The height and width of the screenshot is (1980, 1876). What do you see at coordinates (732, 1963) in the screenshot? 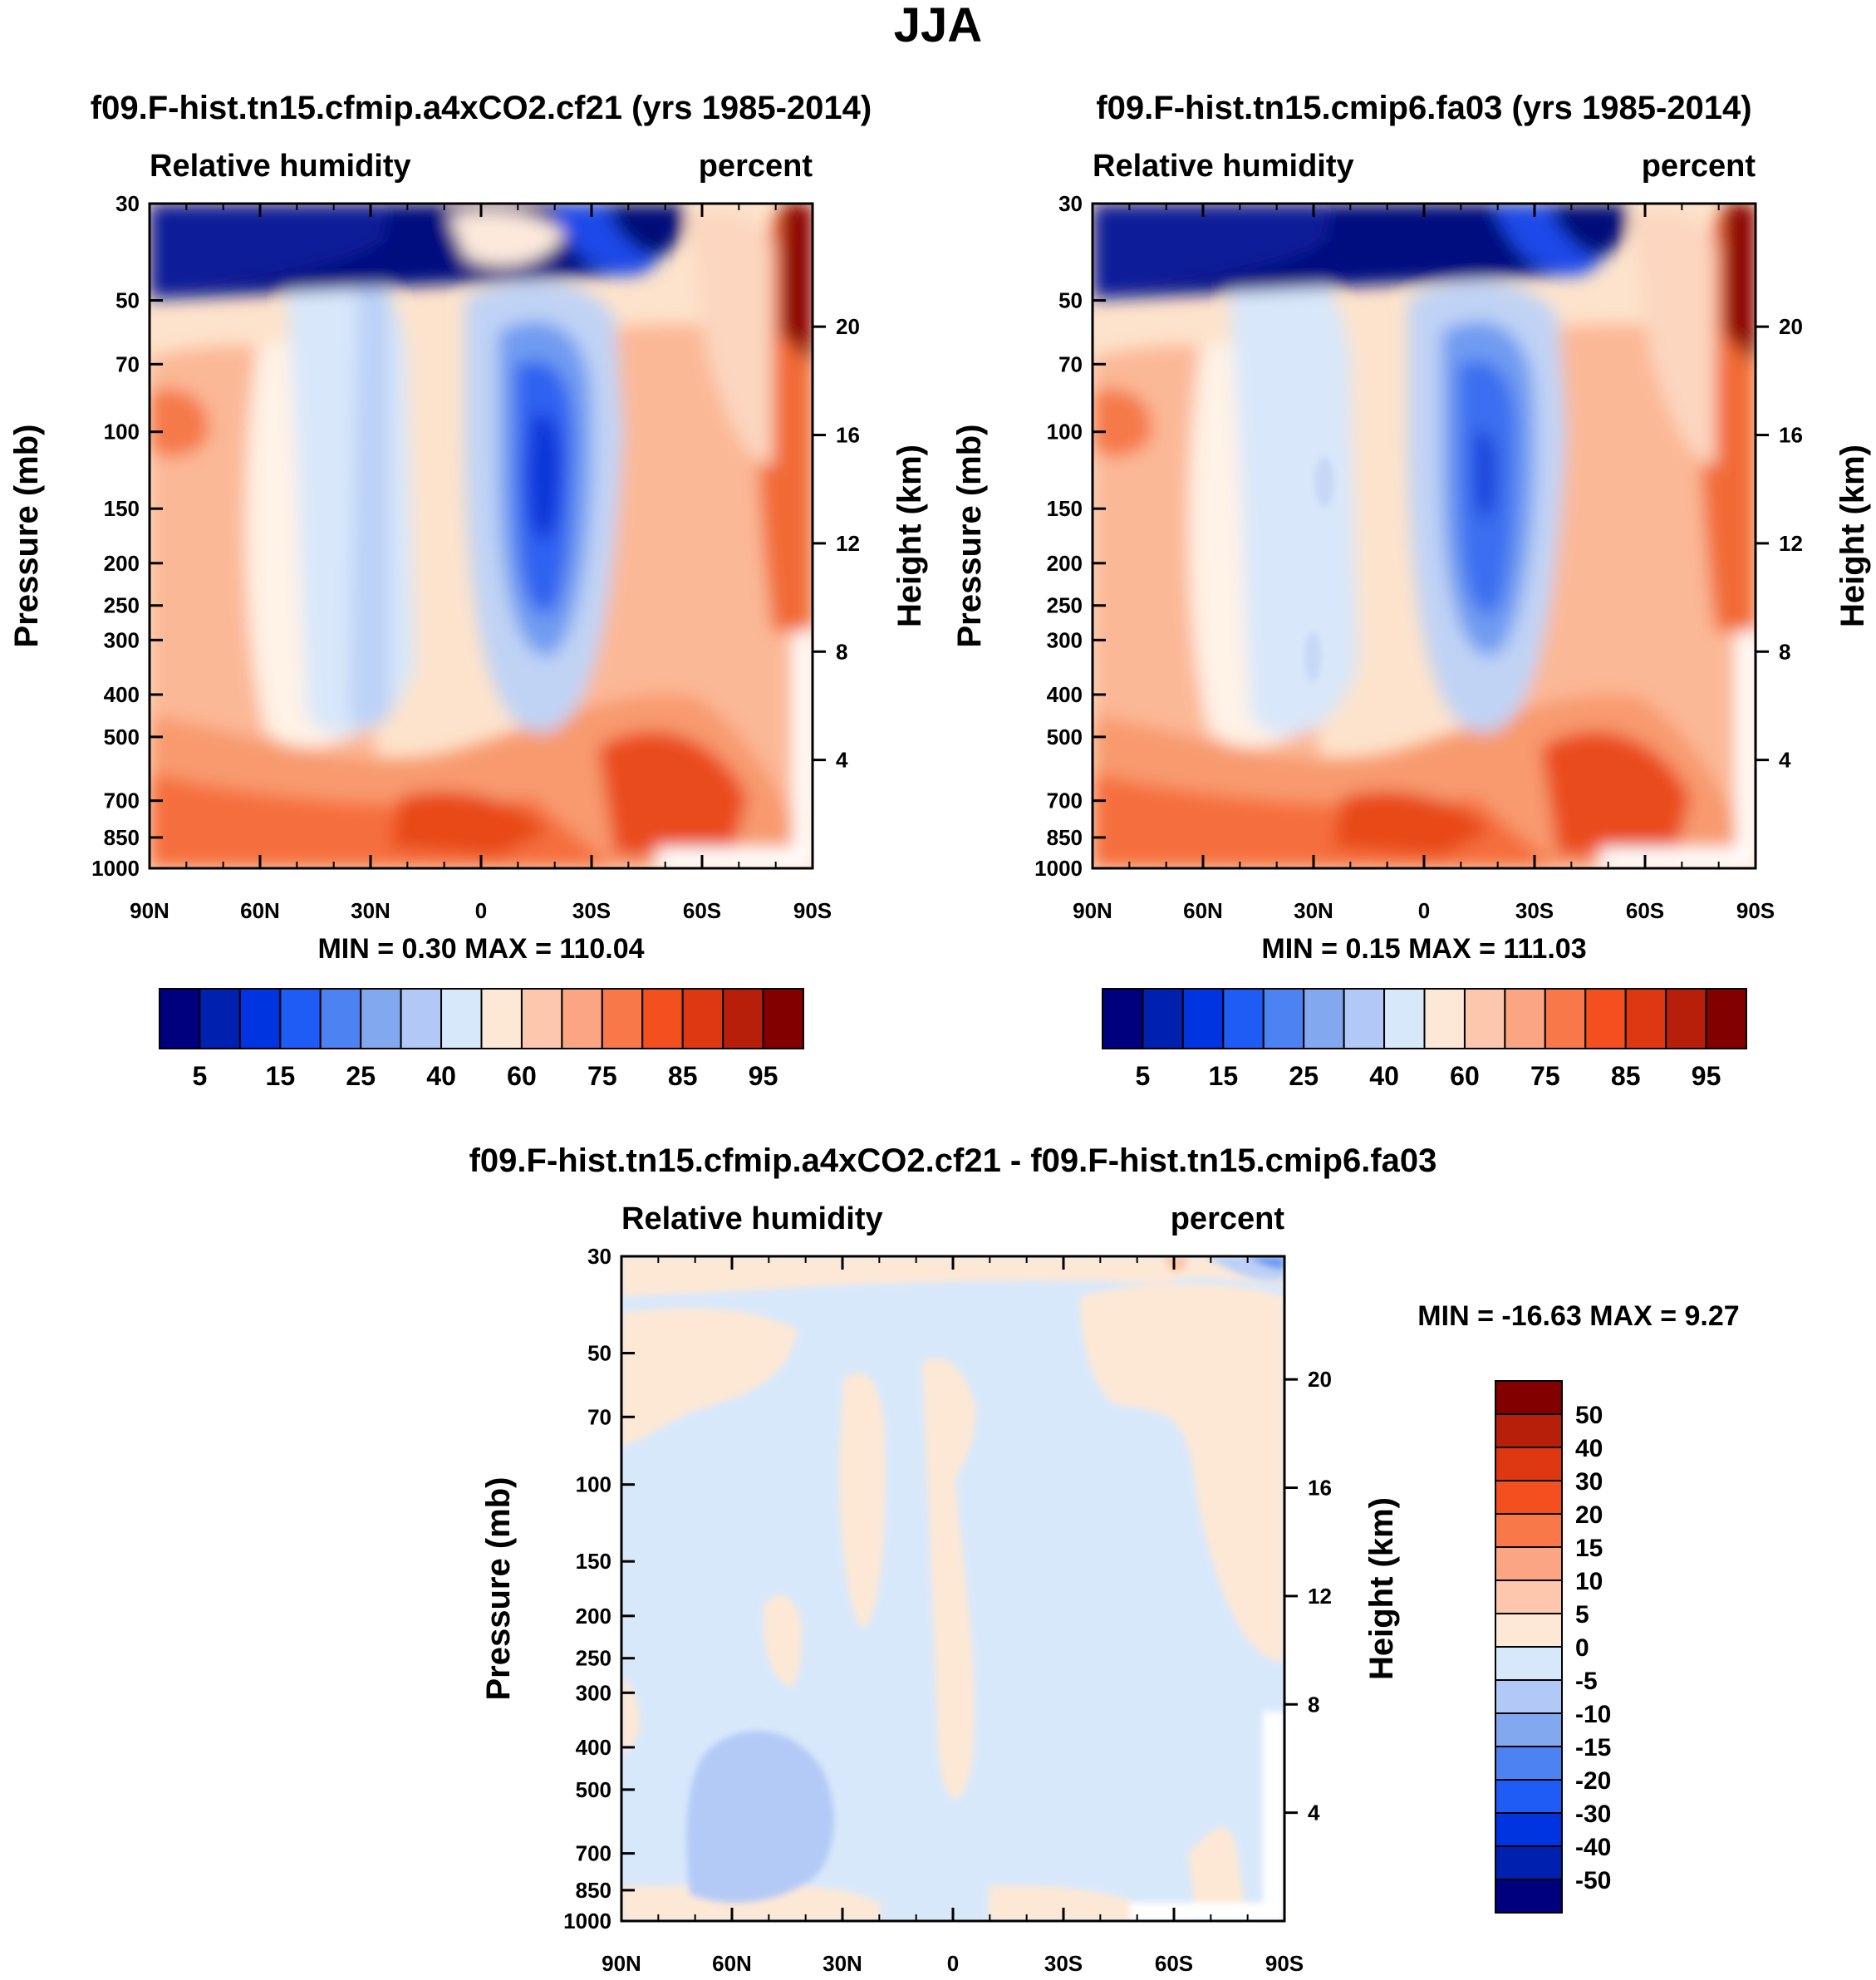
I see `latitude-tick-label: 60N` at bounding box center [732, 1963].